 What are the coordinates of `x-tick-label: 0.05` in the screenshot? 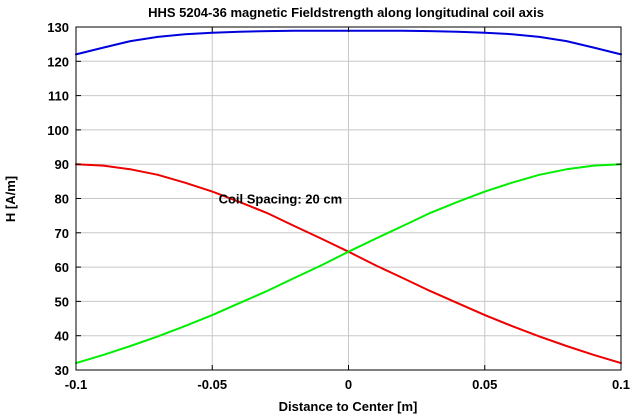 It's located at (484, 384).